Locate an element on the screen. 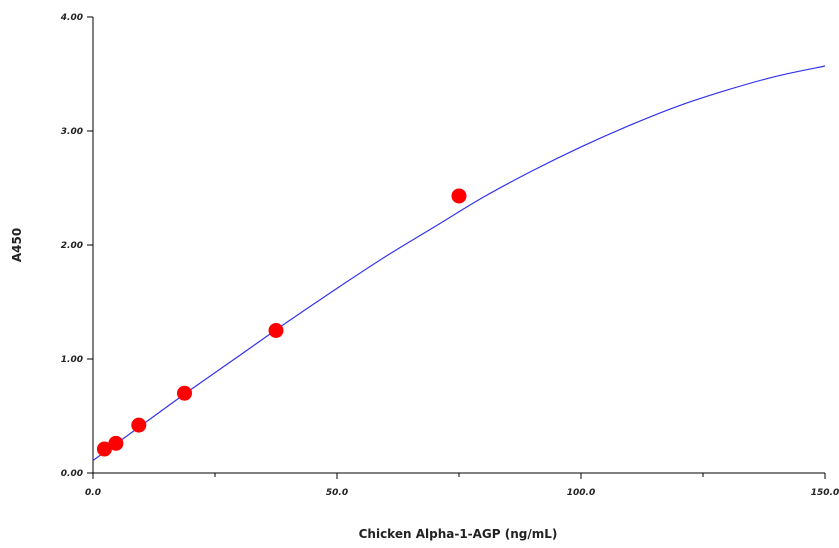 The width and height of the screenshot is (839, 548). x-tick-label: 100.0 is located at coordinates (581, 493).